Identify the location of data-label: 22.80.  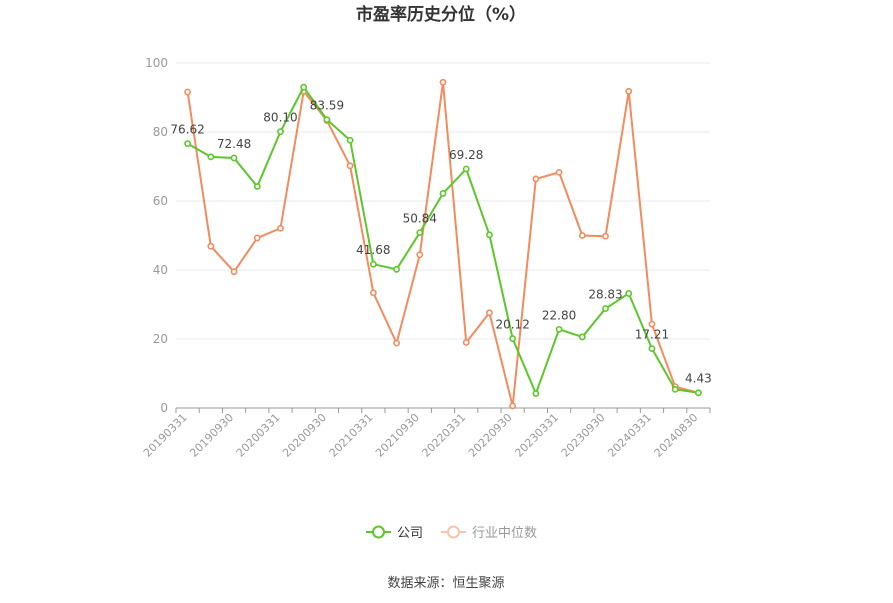
(559, 315).